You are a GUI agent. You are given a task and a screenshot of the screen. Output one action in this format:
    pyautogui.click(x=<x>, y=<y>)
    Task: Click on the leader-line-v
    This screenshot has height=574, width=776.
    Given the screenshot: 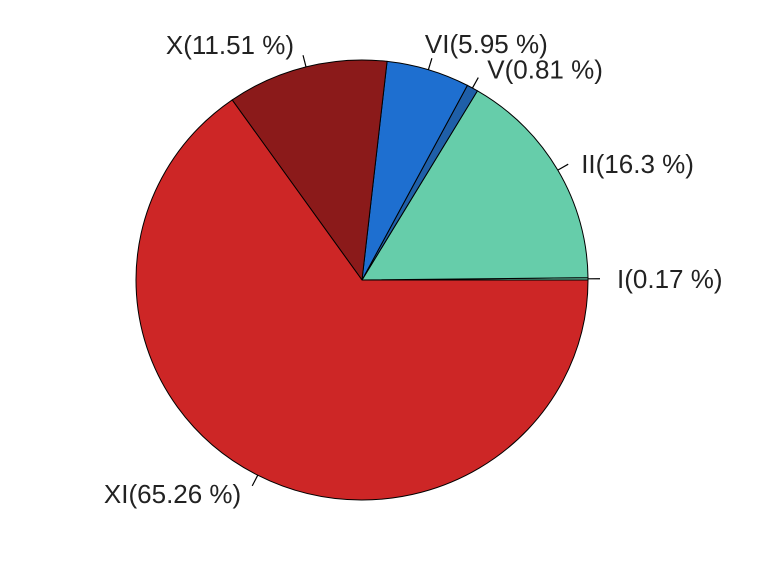 What is the action you would take?
    pyautogui.click(x=475, y=83)
    